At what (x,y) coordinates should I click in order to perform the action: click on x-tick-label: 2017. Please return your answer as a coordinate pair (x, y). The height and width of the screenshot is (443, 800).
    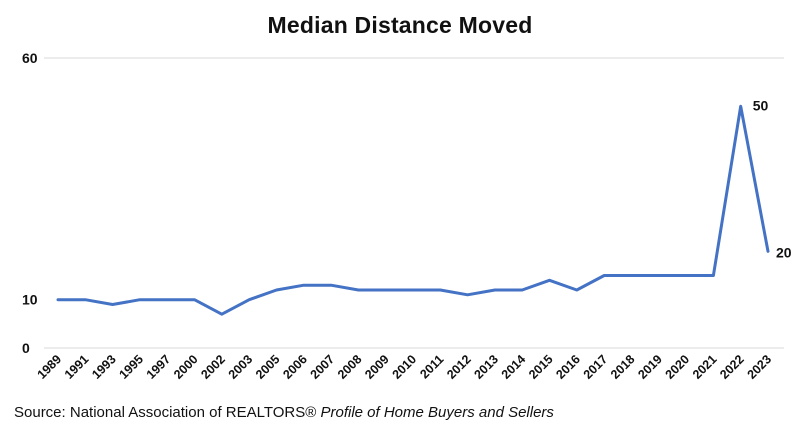
    Looking at the image, I should click on (596, 367).